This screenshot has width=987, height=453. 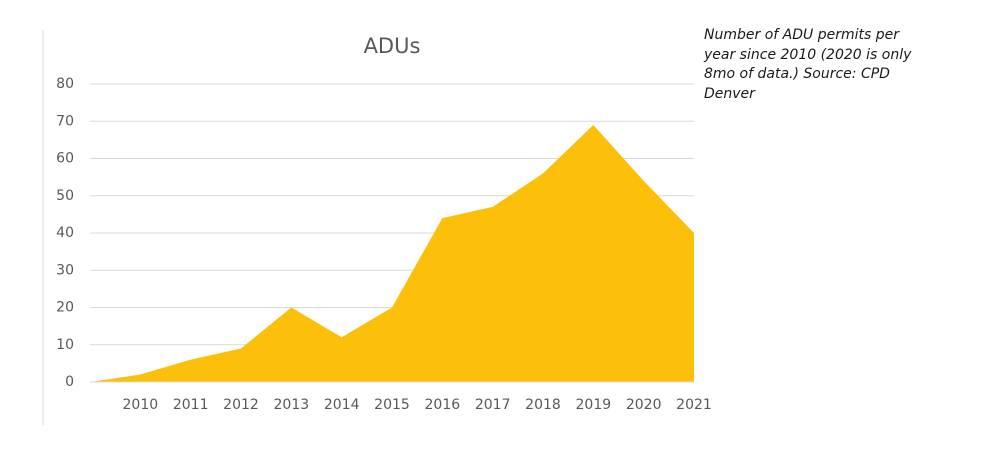 What do you see at coordinates (543, 405) in the screenshot?
I see `x-tick-label: 2018` at bounding box center [543, 405].